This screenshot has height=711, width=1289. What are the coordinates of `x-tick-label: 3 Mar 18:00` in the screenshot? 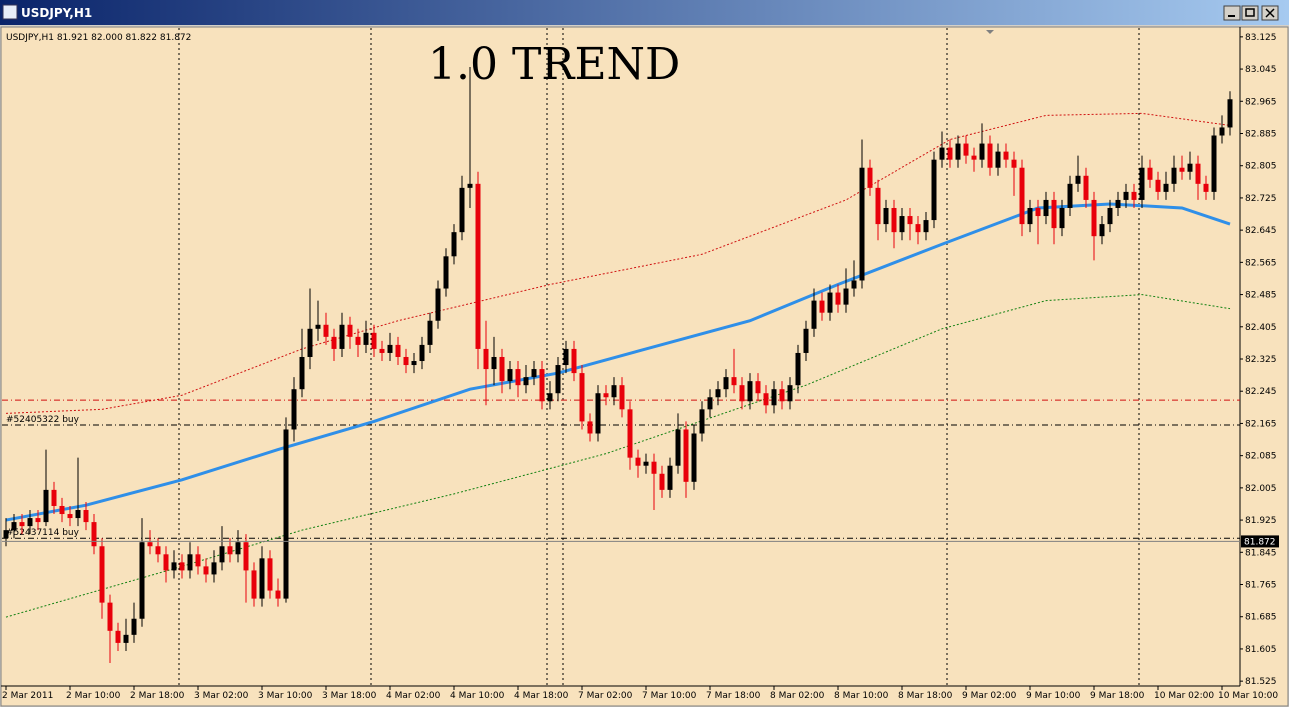 It's located at (349, 696).